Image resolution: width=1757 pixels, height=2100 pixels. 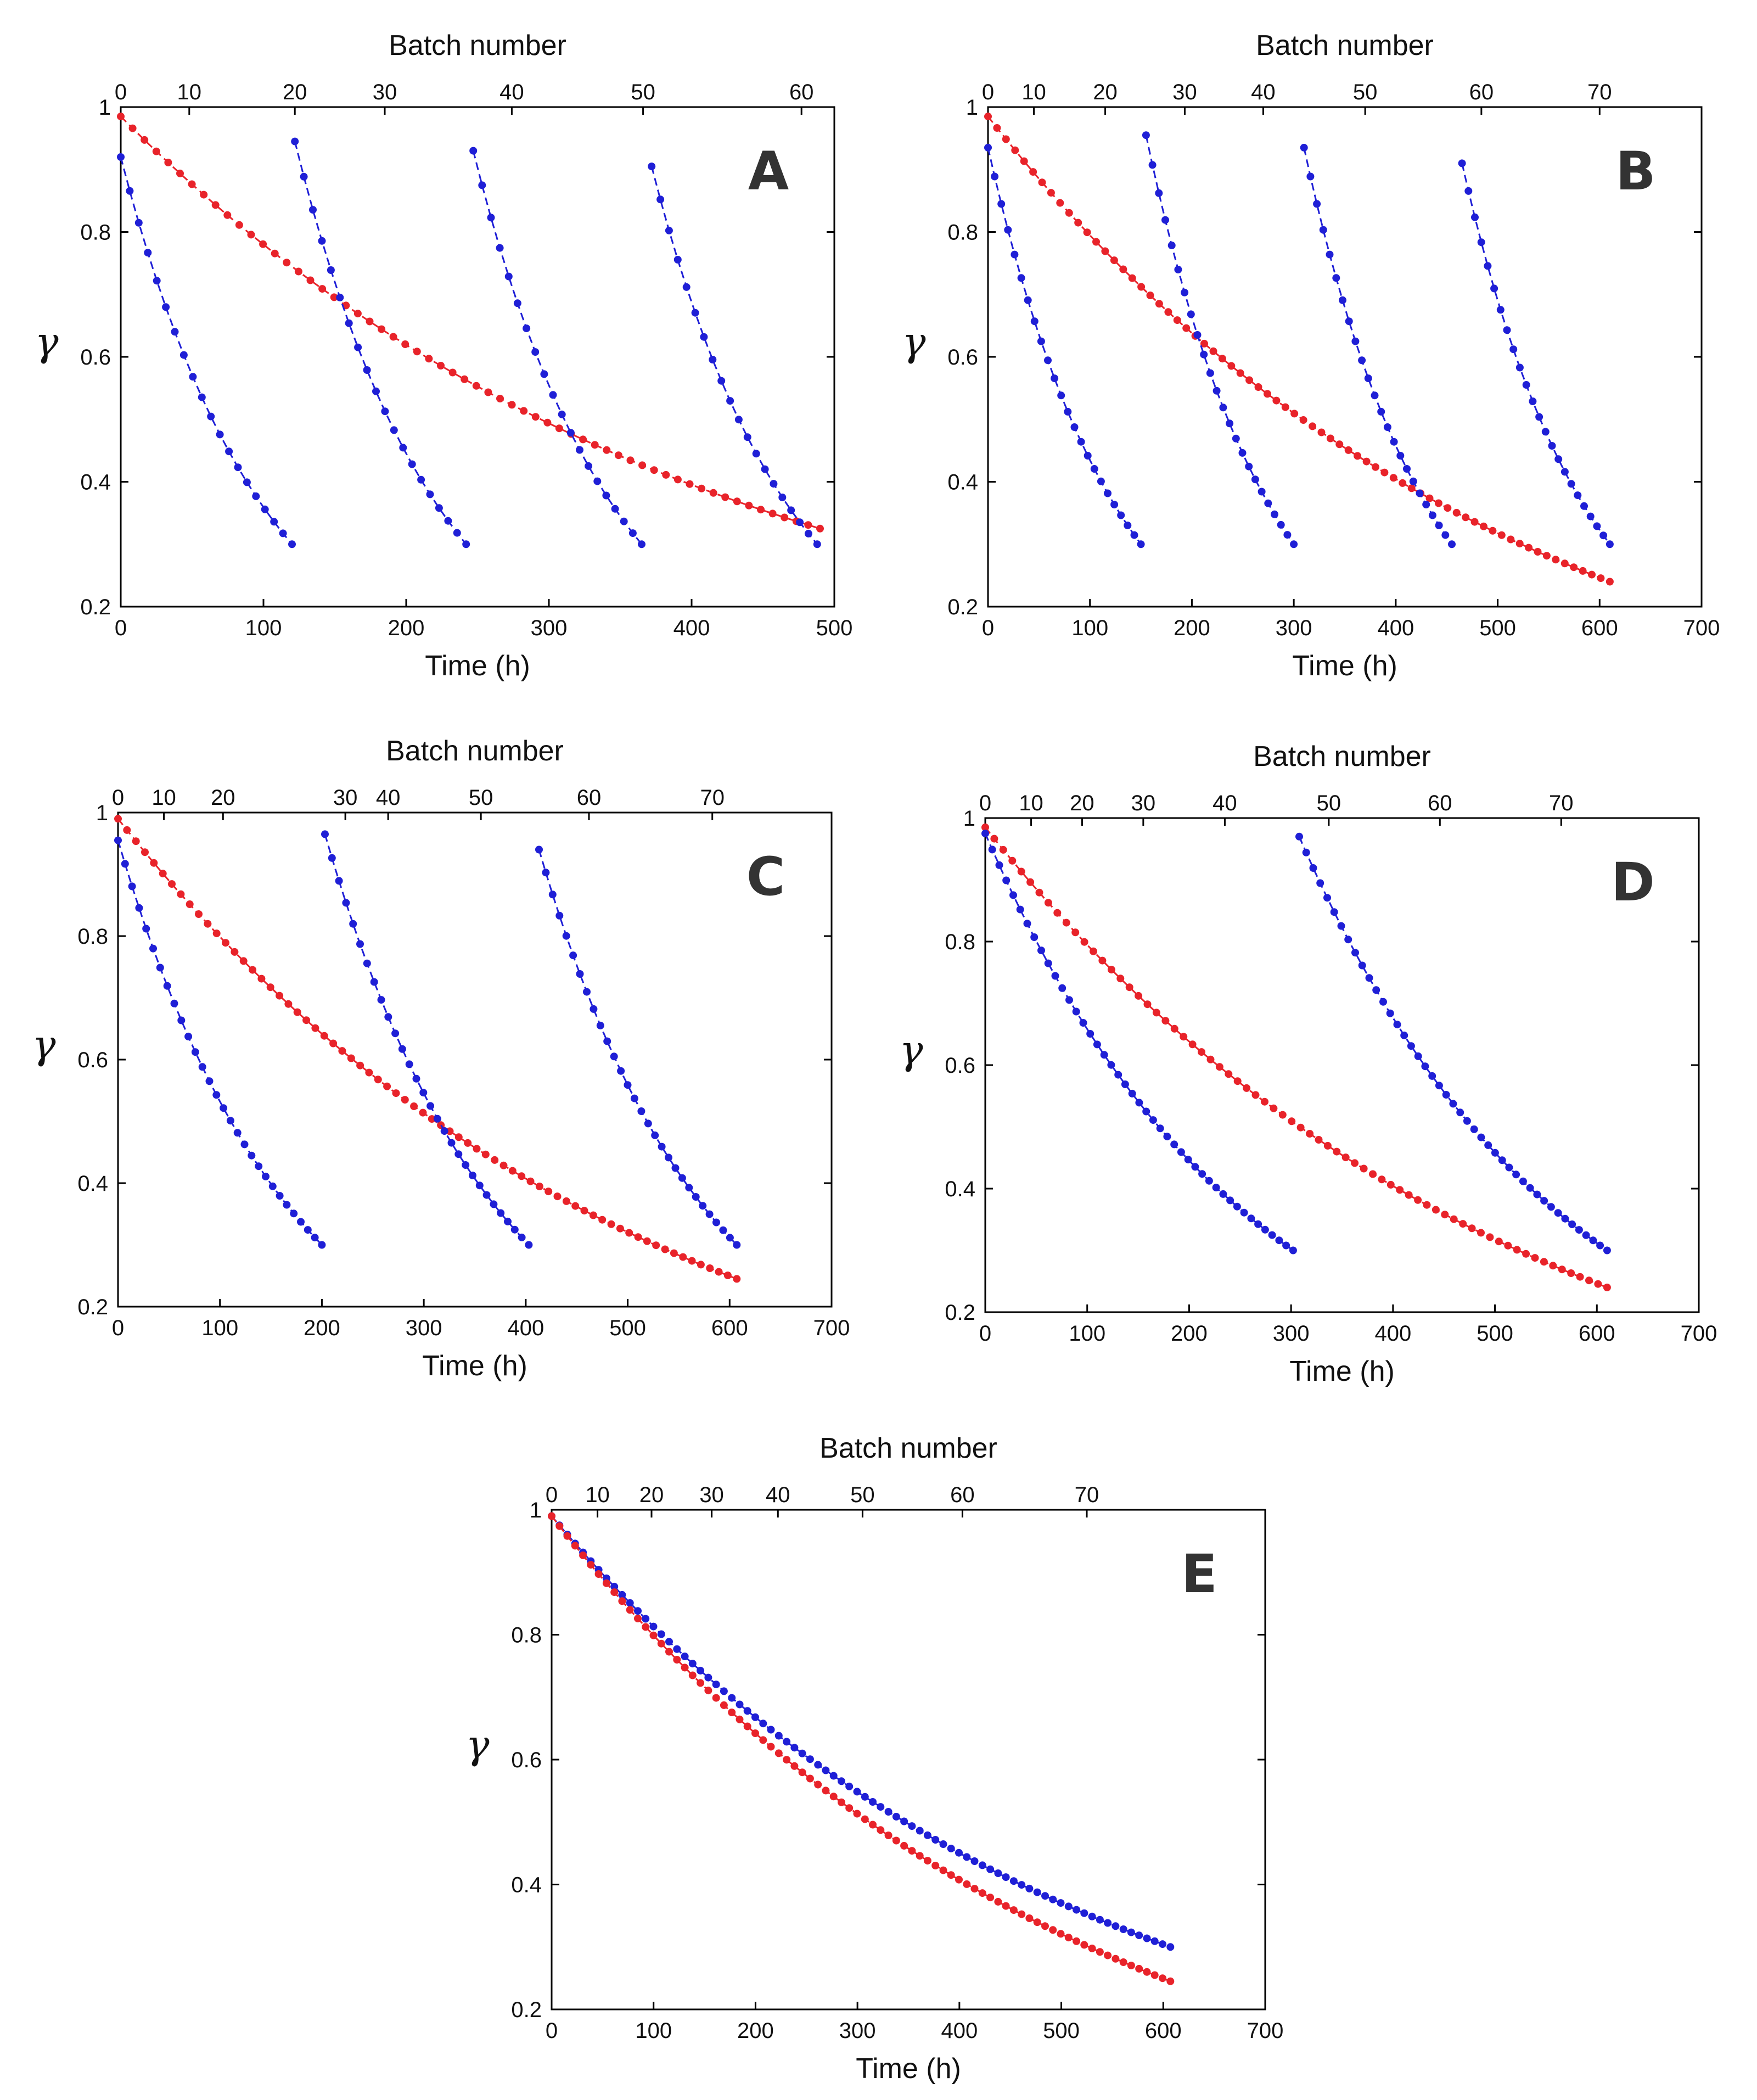 What do you see at coordinates (801, 92) in the screenshot?
I see `top-tick-label: 60` at bounding box center [801, 92].